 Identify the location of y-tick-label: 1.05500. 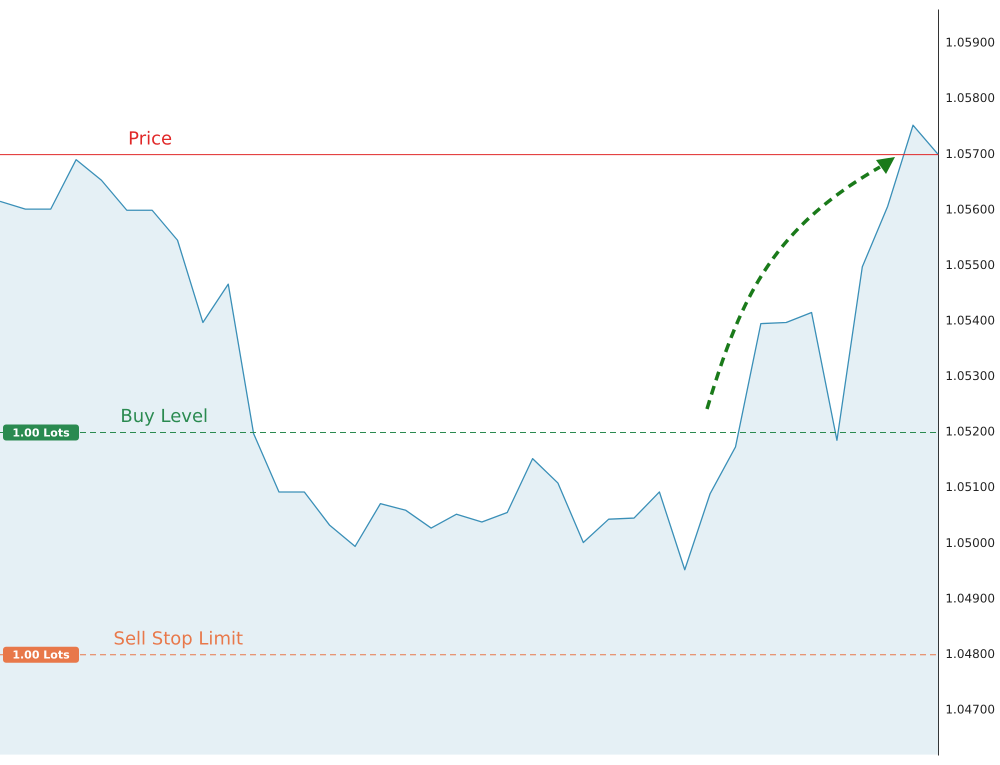
(970, 265).